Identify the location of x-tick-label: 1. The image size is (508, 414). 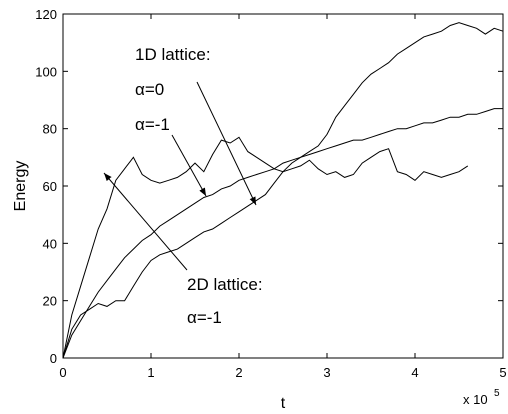
(150, 372).